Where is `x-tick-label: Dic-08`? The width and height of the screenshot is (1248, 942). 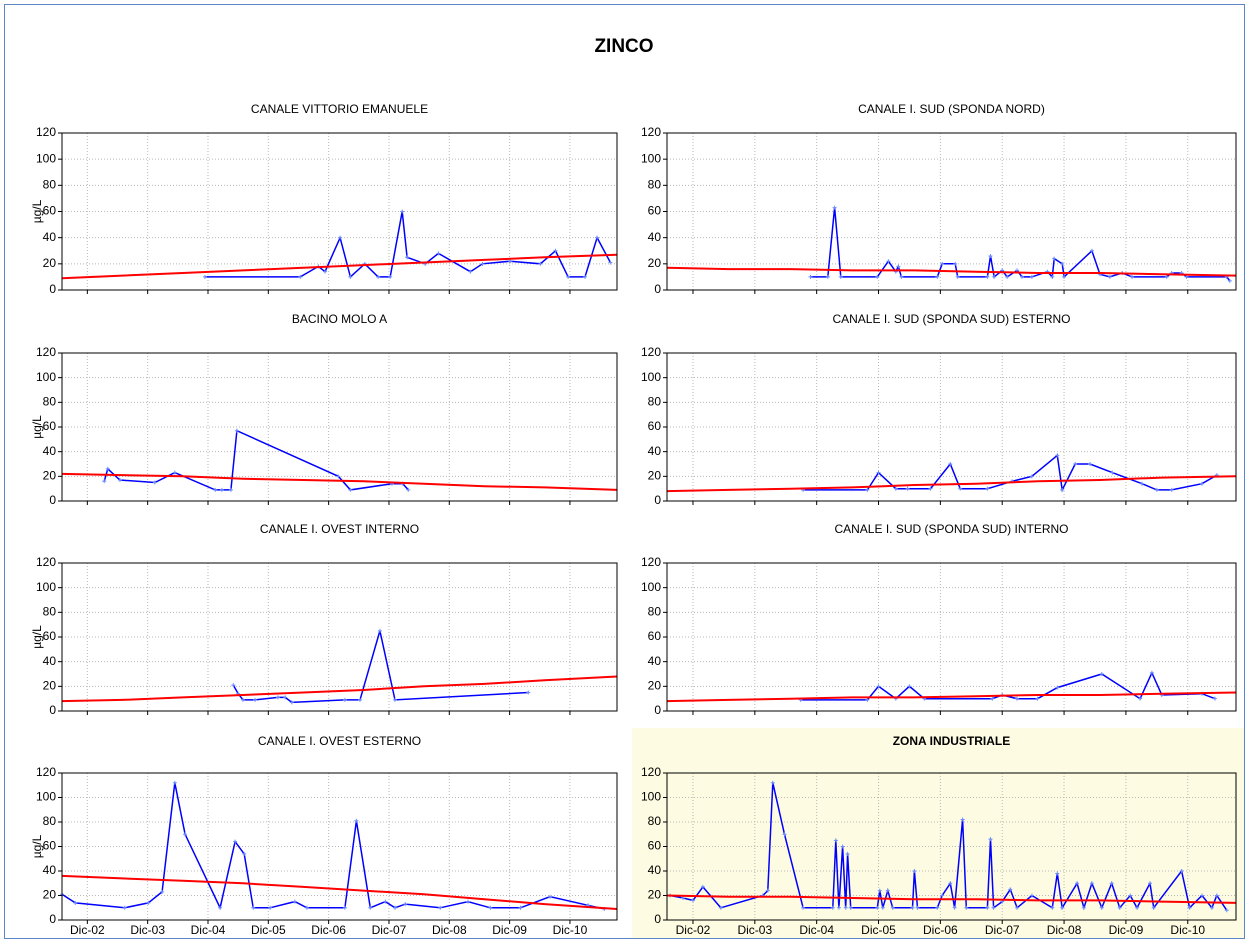 x-tick-label: Dic-08 is located at coordinates (449, 930).